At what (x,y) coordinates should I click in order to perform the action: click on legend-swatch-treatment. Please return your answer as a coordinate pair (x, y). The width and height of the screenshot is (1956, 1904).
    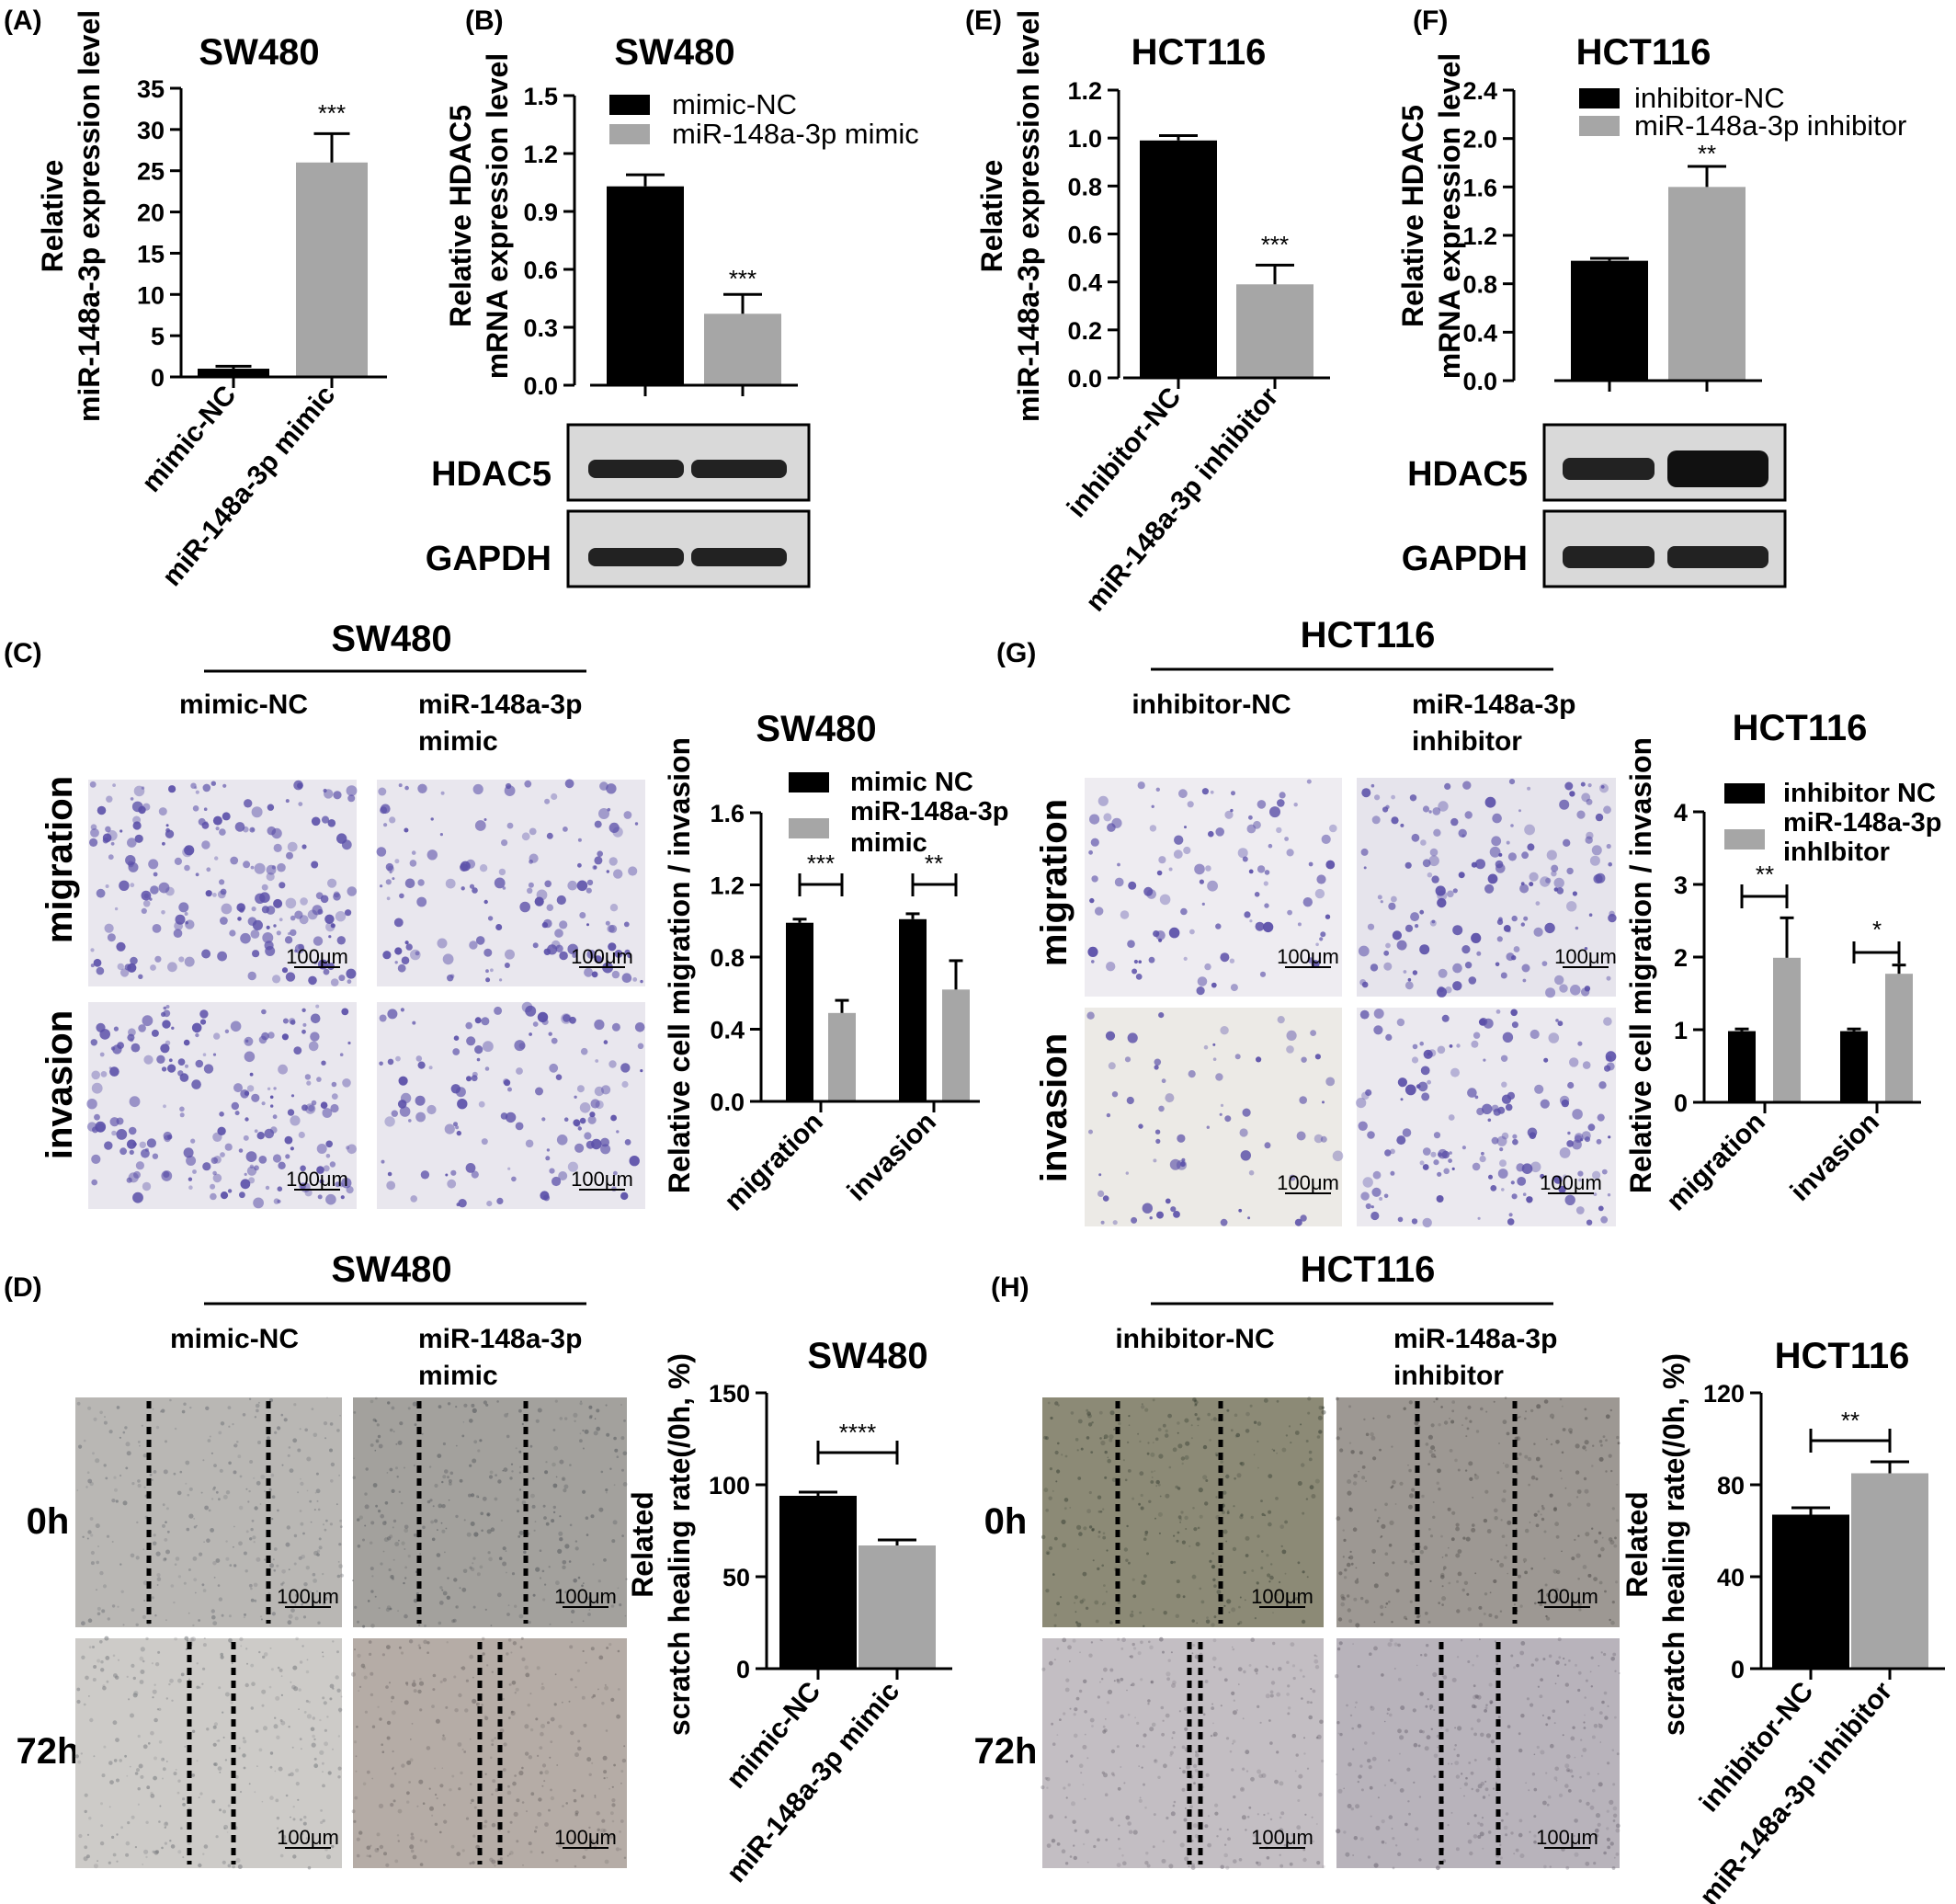
    Looking at the image, I should click on (629, 134).